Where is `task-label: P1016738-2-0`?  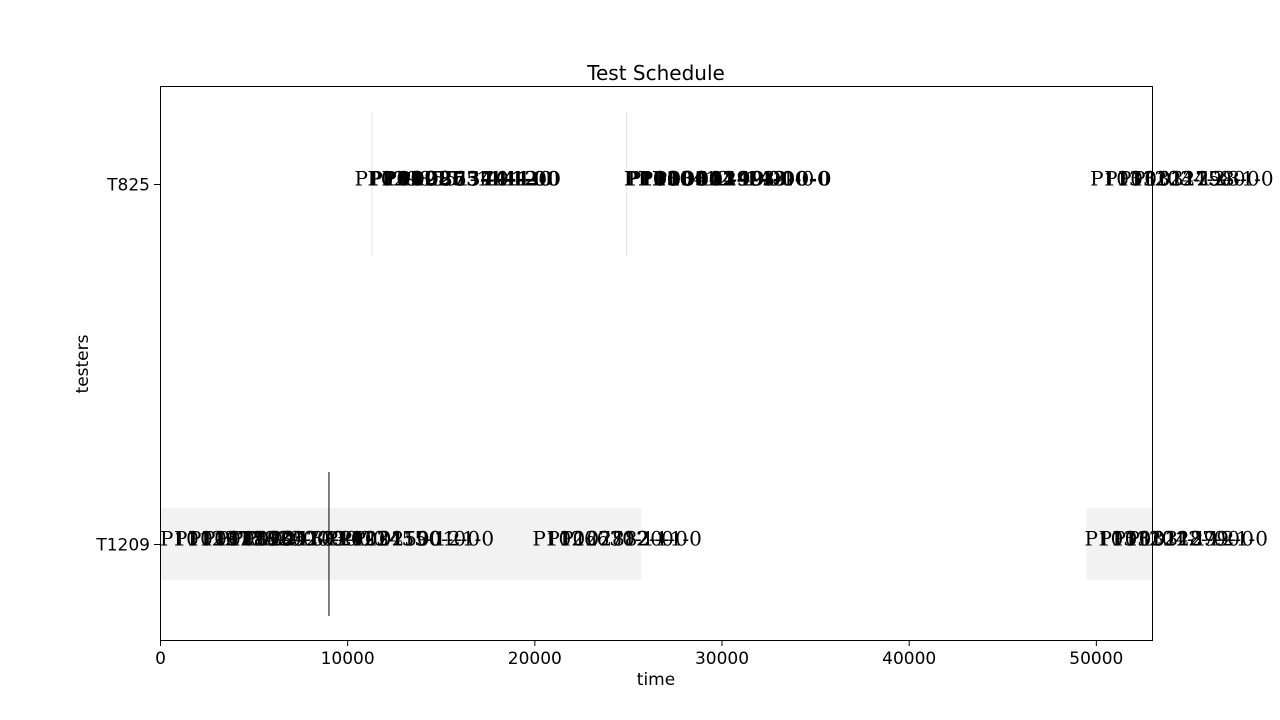 task-label: P1016738-2-0 is located at coordinates (245, 539).